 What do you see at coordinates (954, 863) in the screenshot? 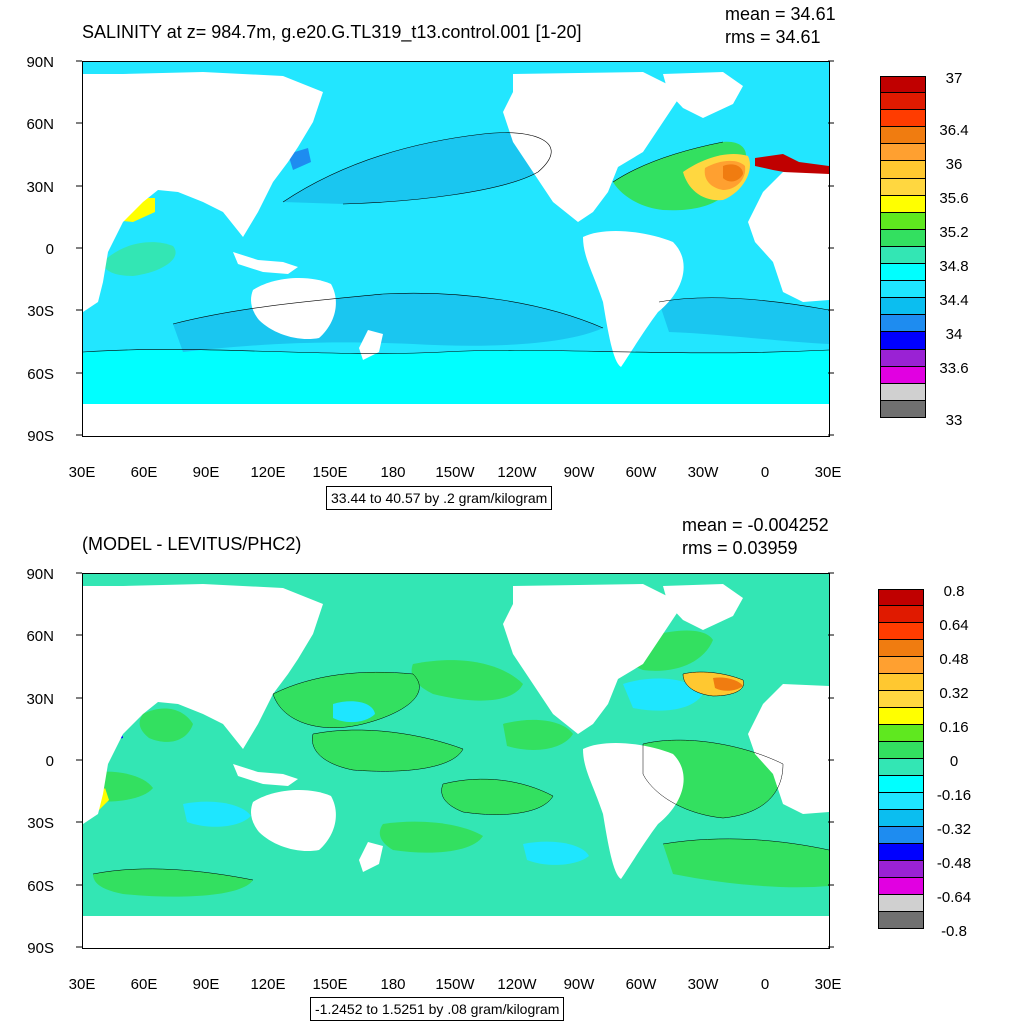
I see `colorbar-label: -0.48` at bounding box center [954, 863].